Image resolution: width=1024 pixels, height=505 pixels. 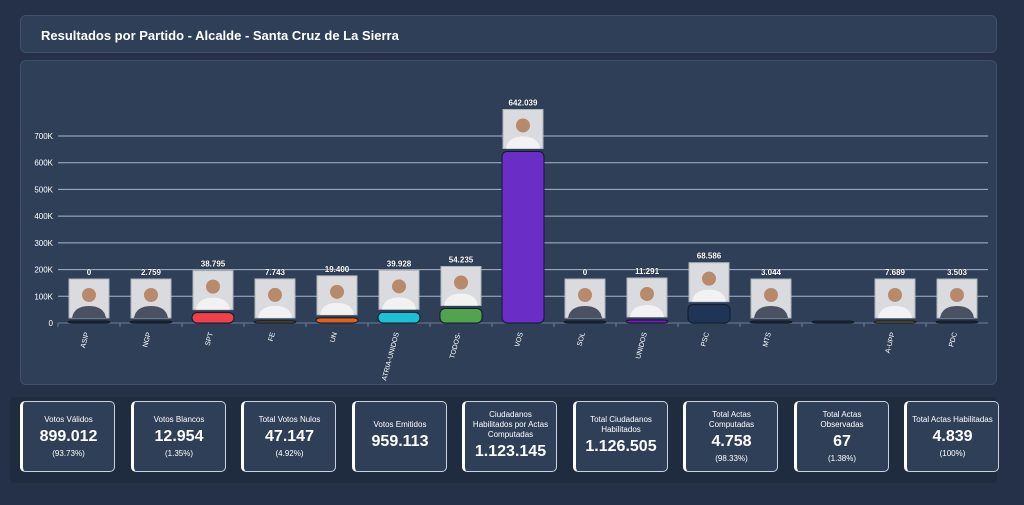 I want to click on bar-asip, so click(x=89, y=322).